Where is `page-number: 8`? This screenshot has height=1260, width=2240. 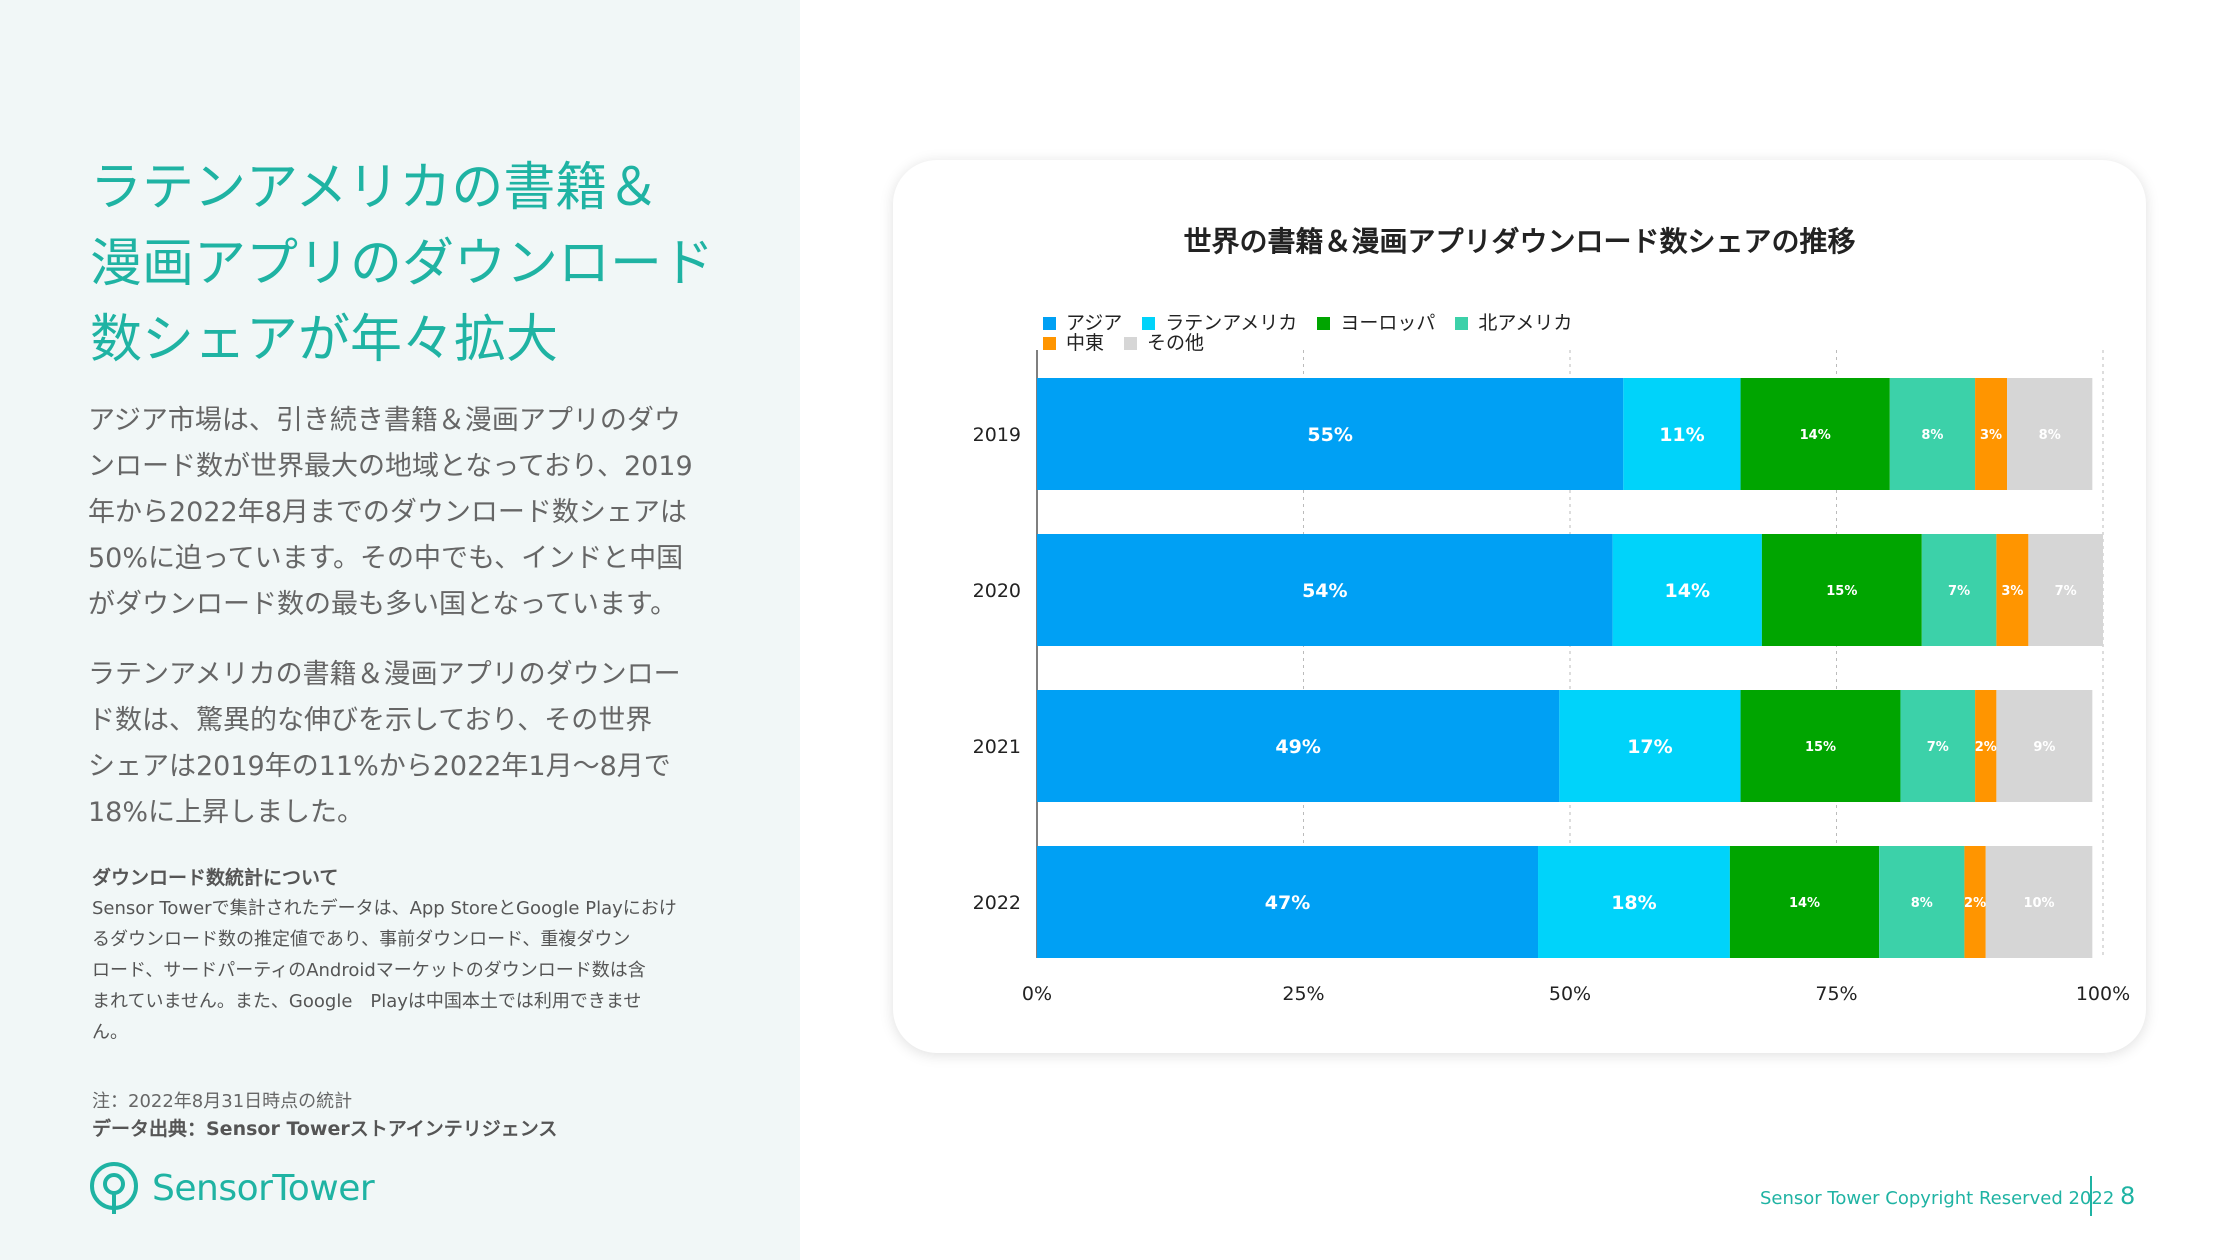 page-number: 8 is located at coordinates (2128, 1196).